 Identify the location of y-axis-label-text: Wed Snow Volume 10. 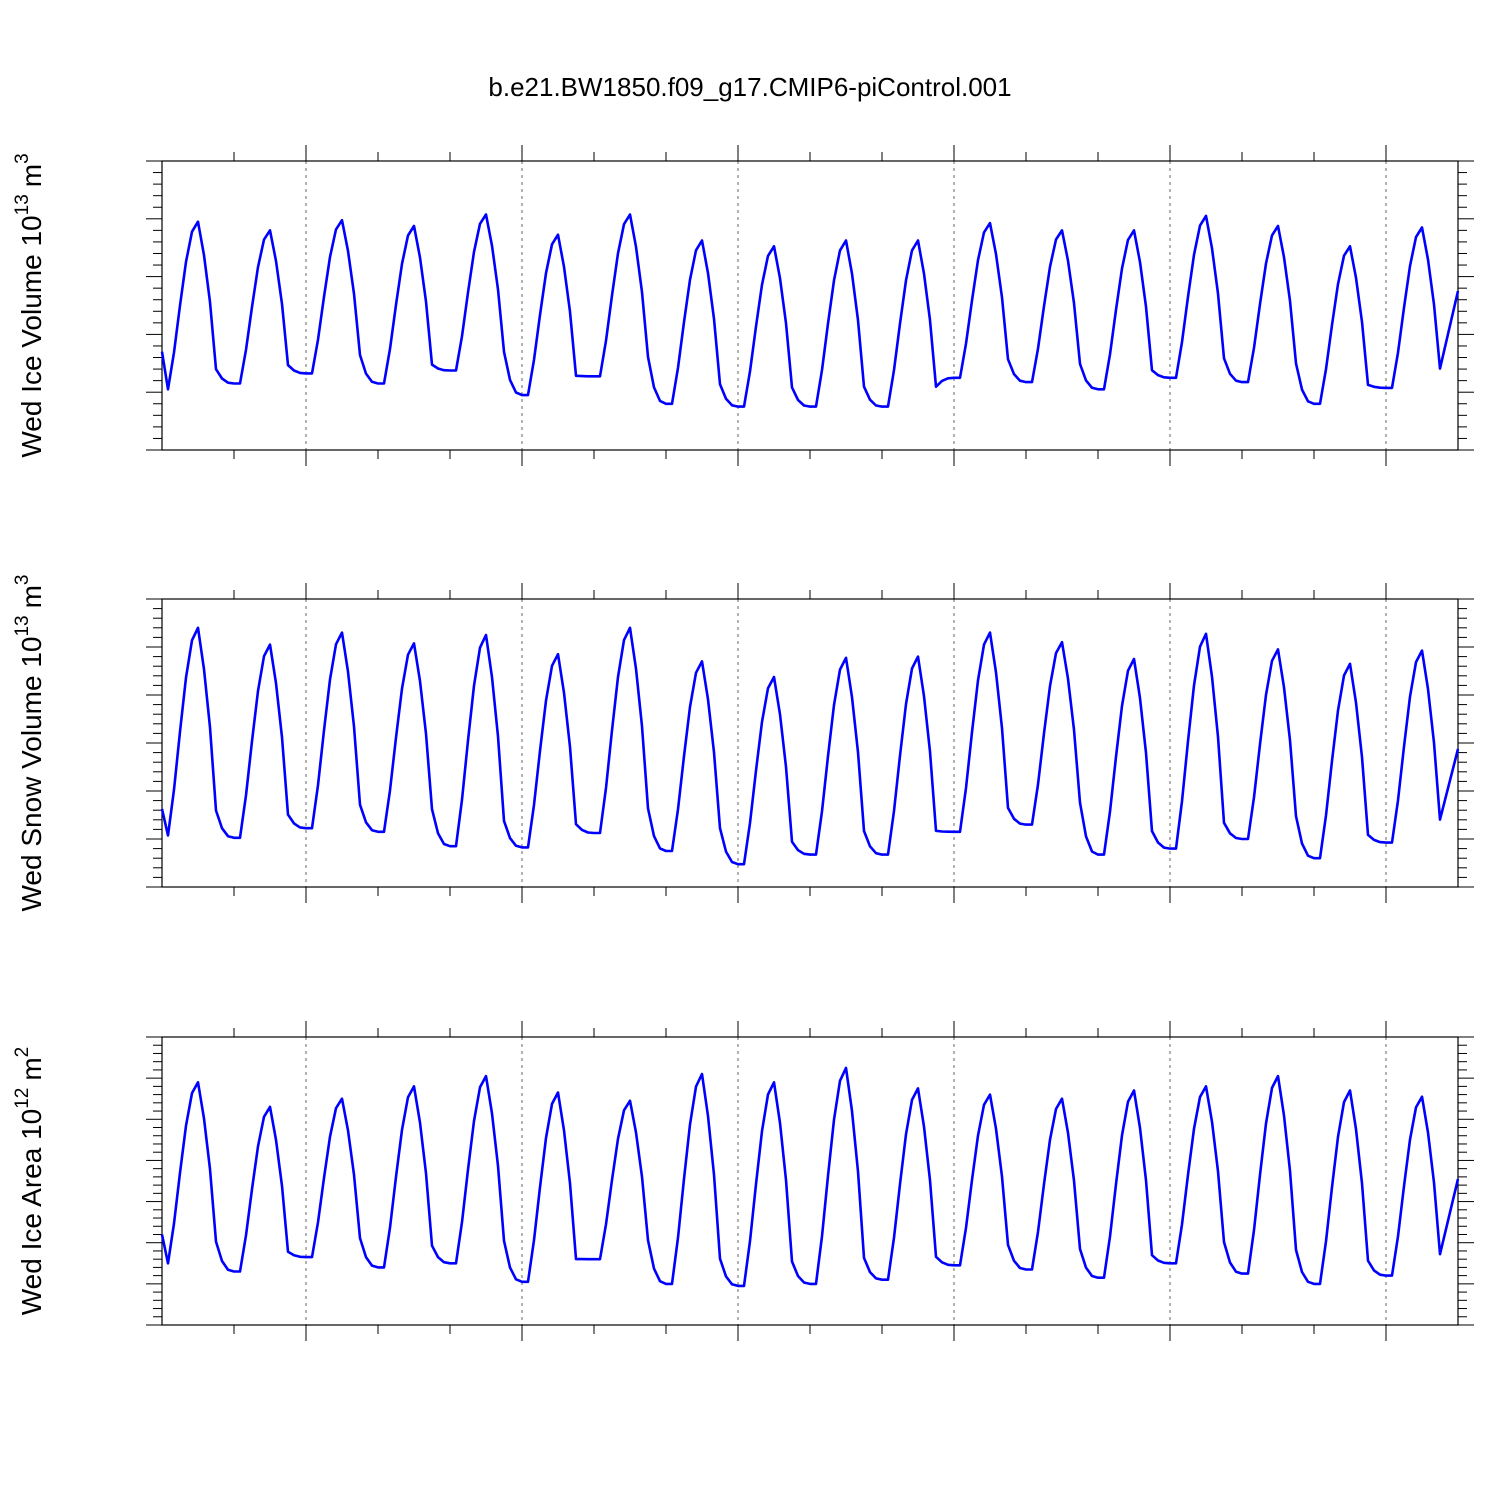
(31, 774).